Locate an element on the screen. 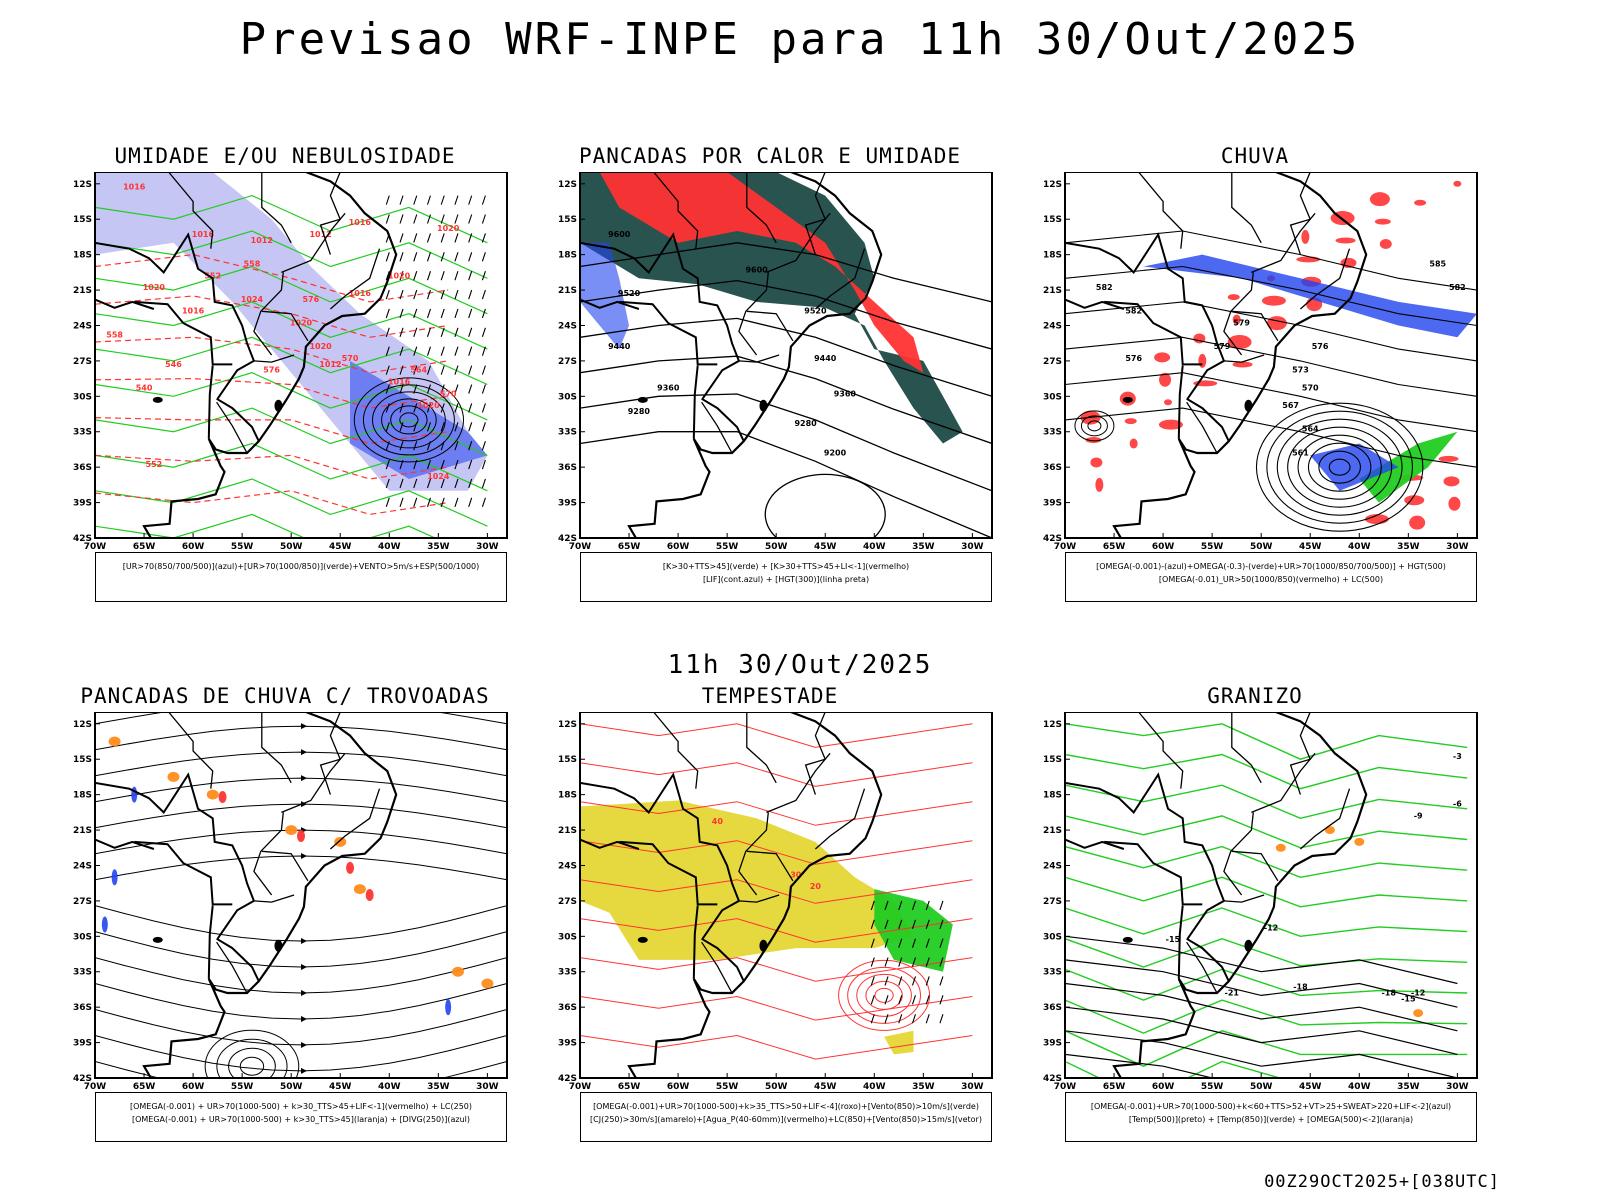 The height and width of the screenshot is (1200, 1600). lifted-index-contour is located at coordinates (604, 296).